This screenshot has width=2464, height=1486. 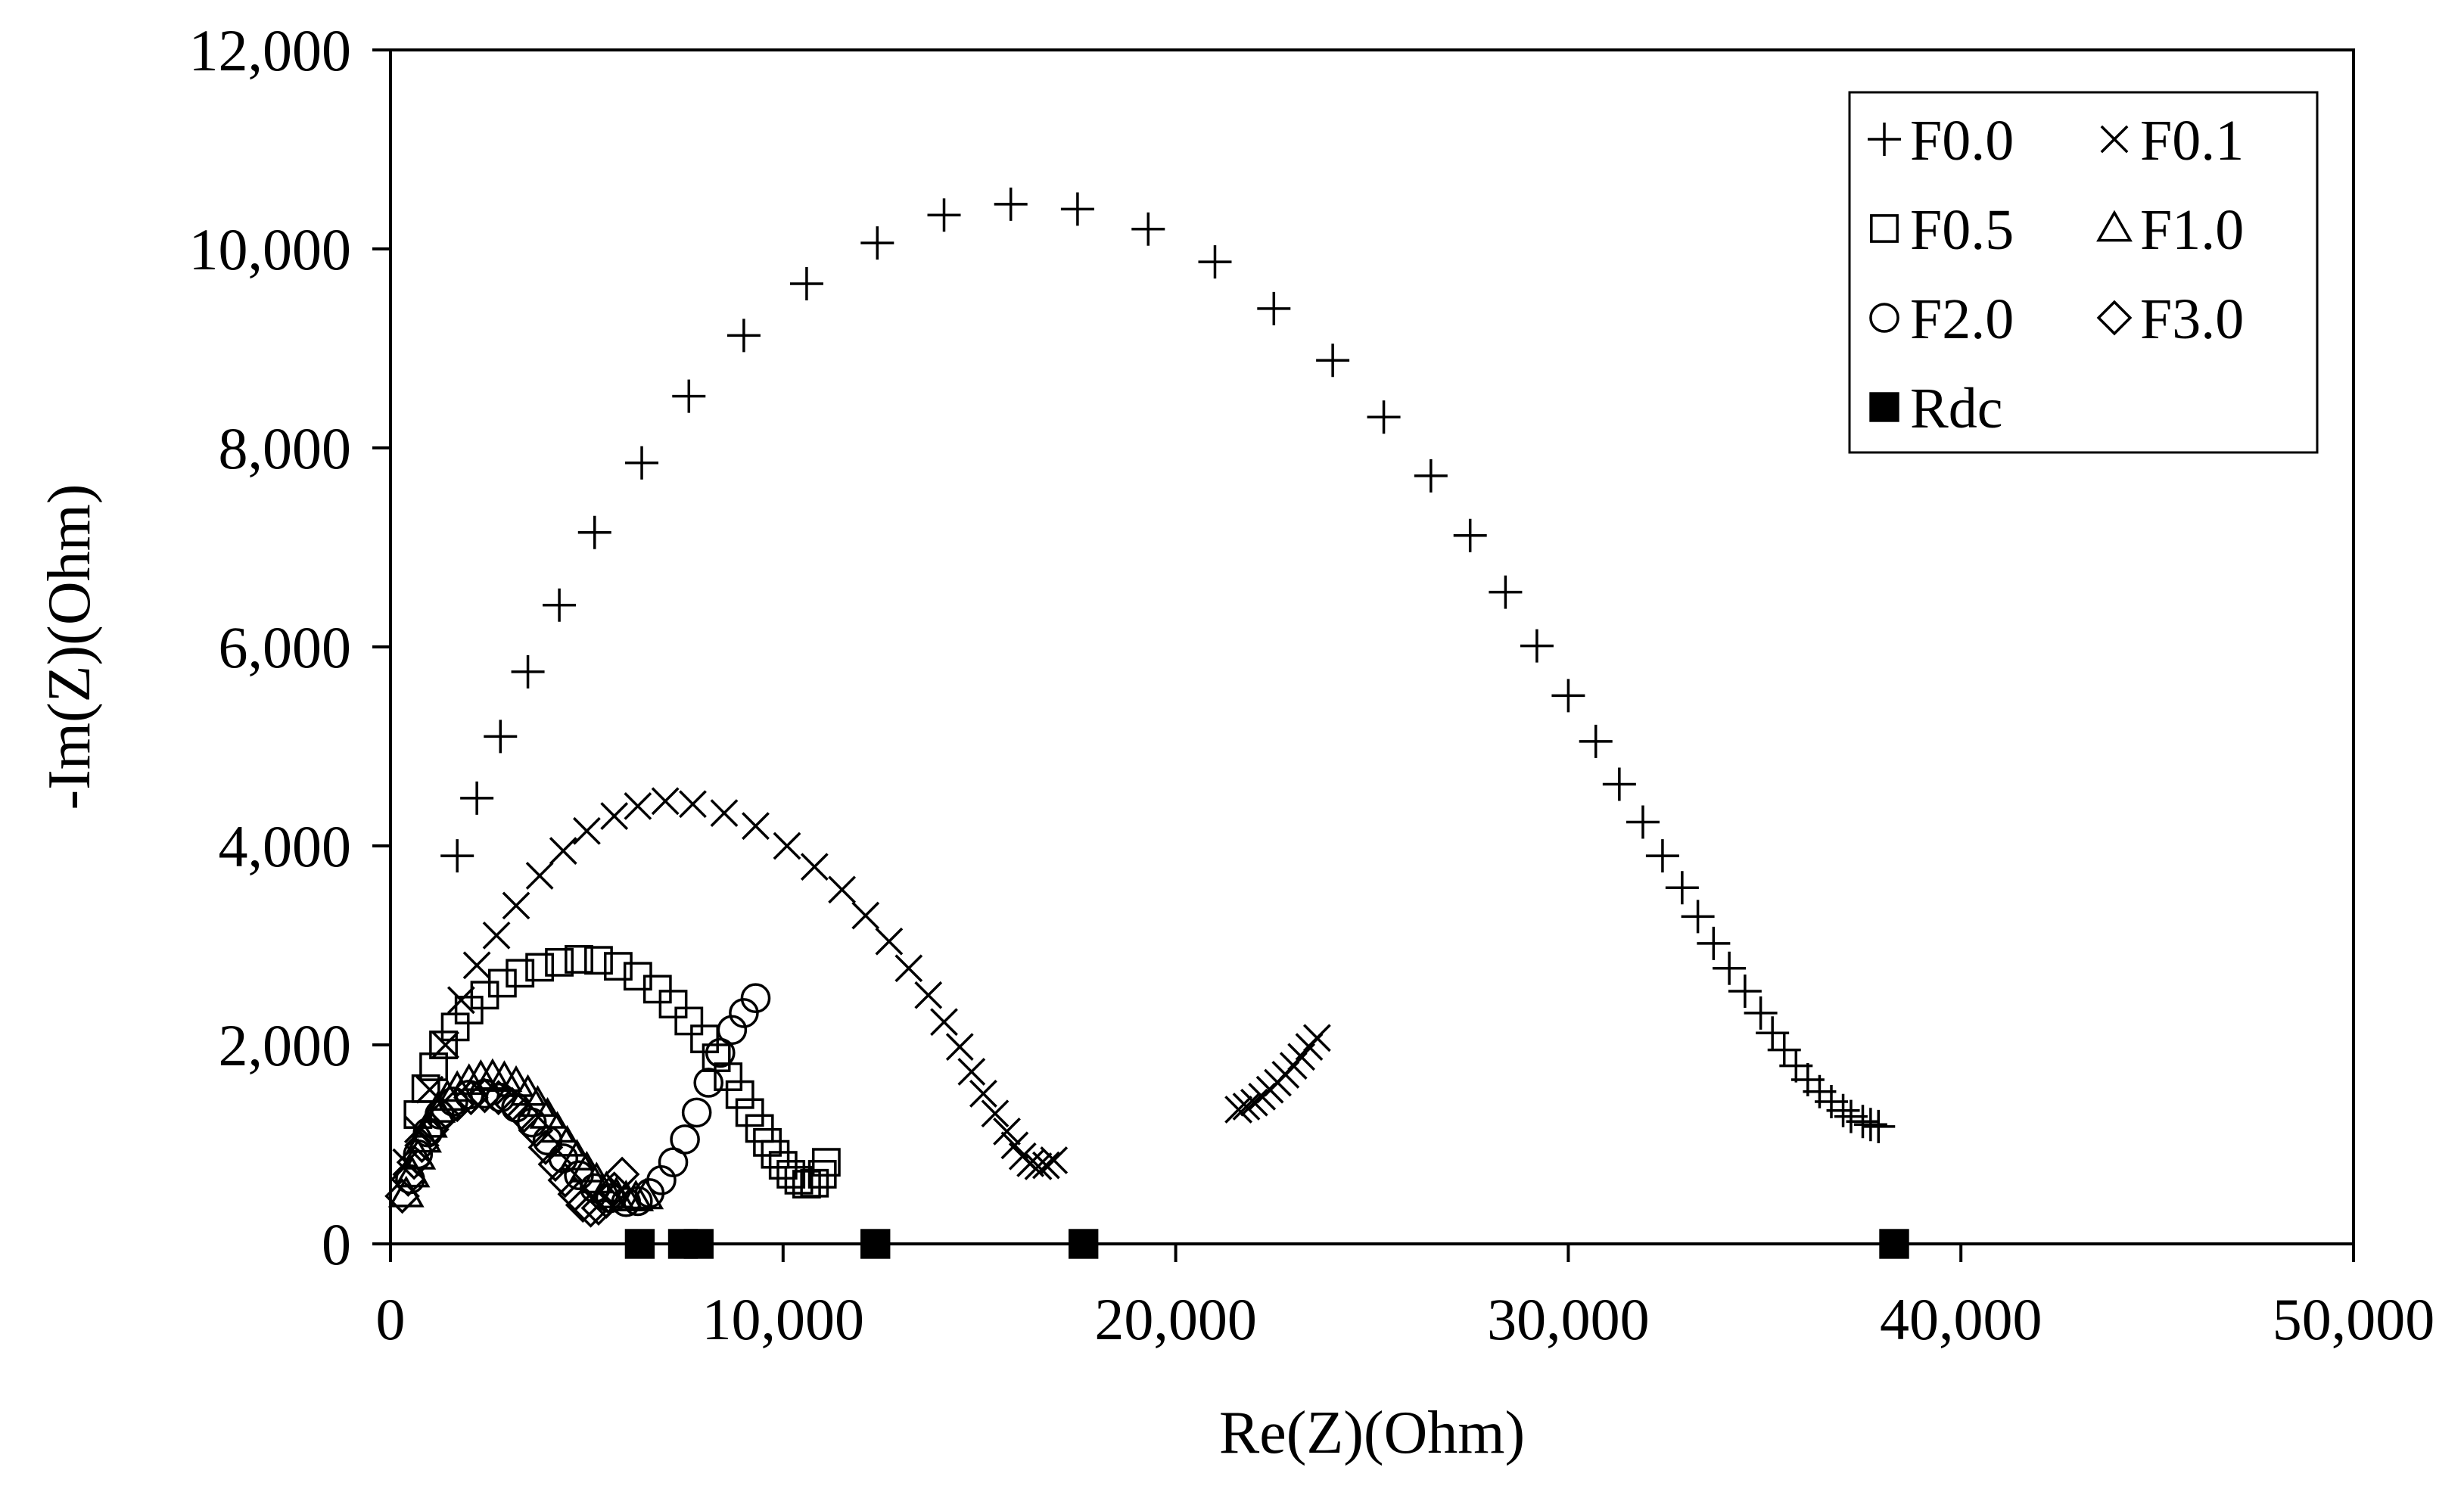 What do you see at coordinates (1942, 230) in the screenshot?
I see `legend-entry: F0.5` at bounding box center [1942, 230].